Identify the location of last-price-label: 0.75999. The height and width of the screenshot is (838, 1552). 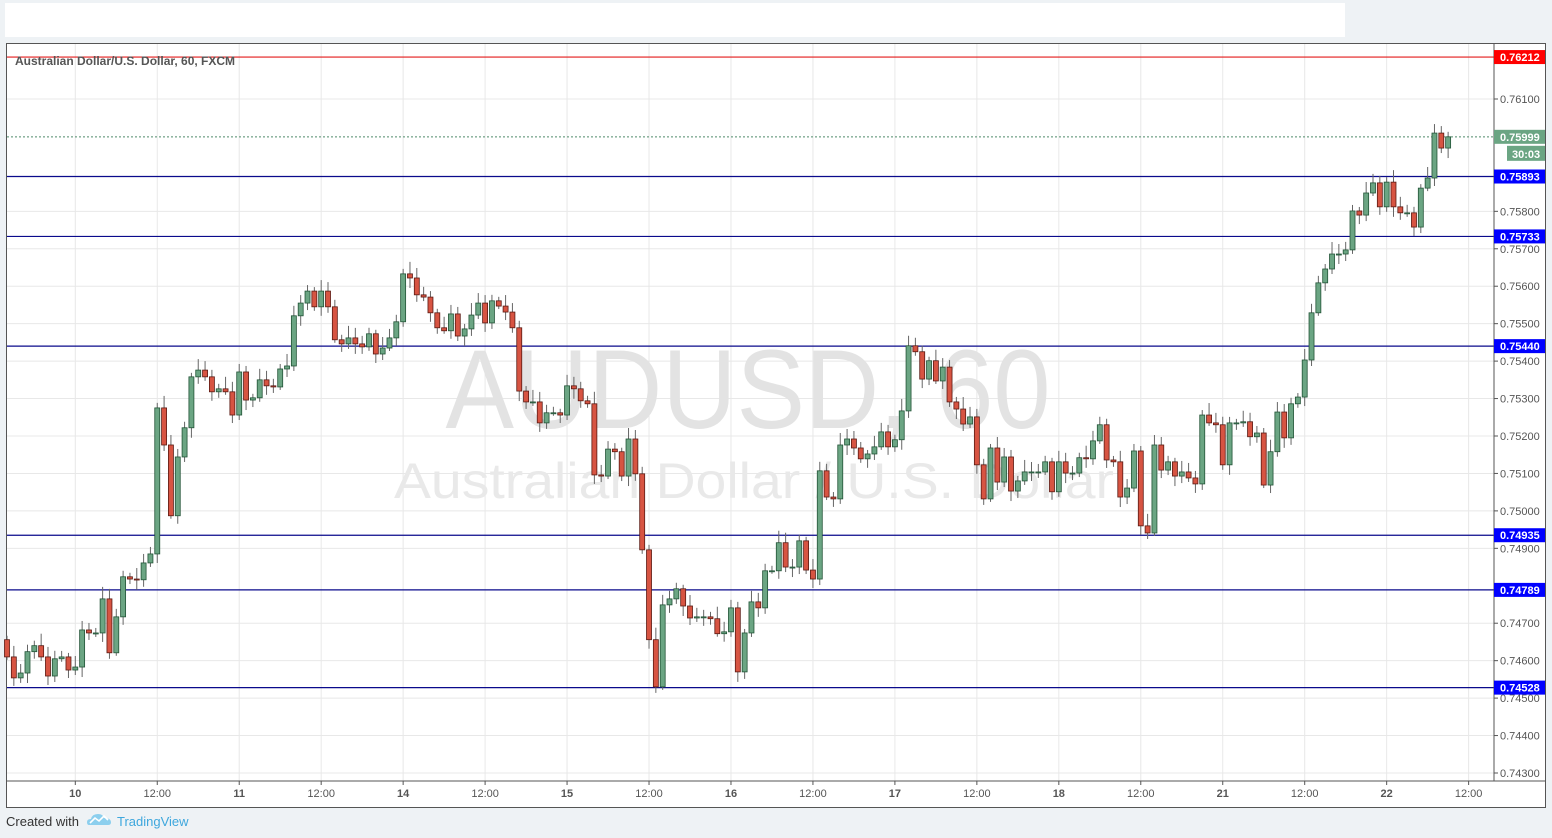
(1520, 138).